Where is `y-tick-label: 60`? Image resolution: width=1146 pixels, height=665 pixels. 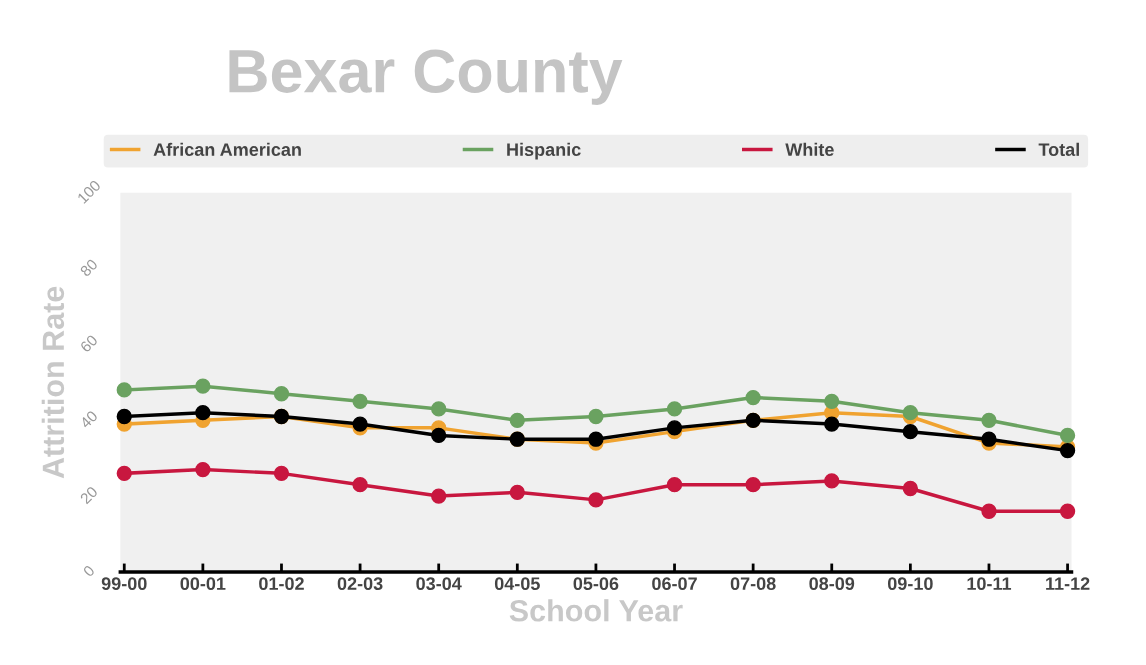
y-tick-label: 60 is located at coordinates (89, 343).